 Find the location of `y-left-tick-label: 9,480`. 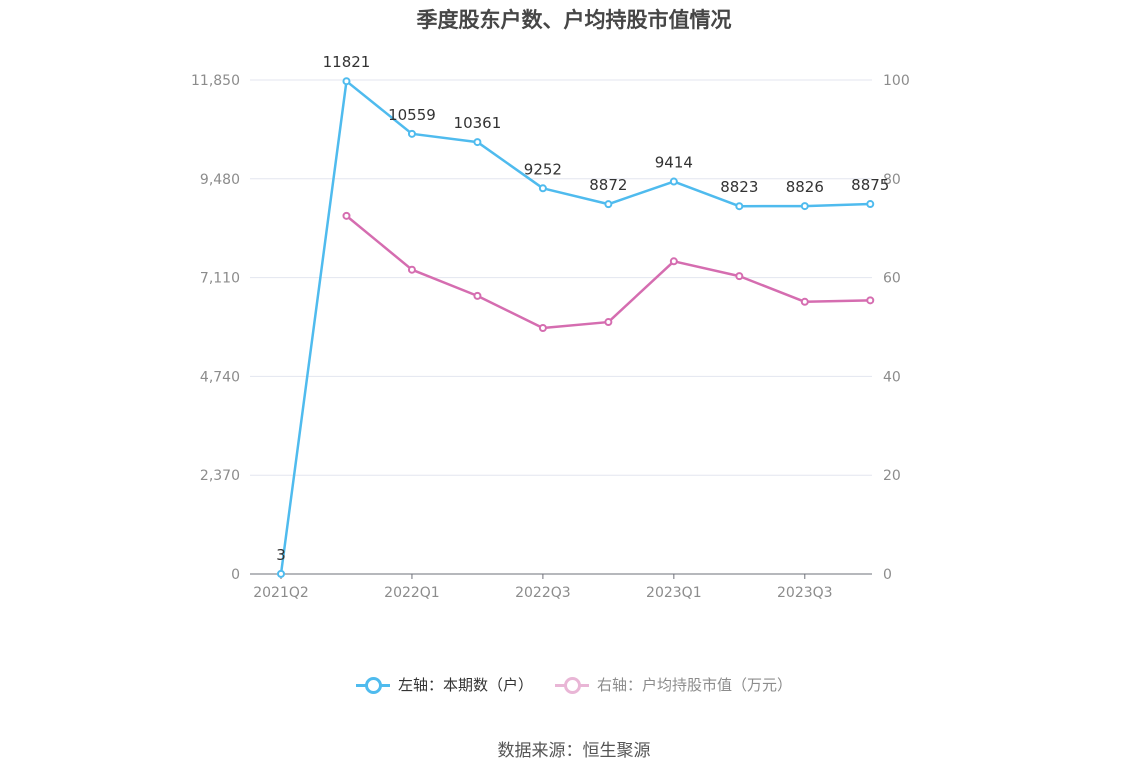

y-left-tick-label: 9,480 is located at coordinates (220, 180).